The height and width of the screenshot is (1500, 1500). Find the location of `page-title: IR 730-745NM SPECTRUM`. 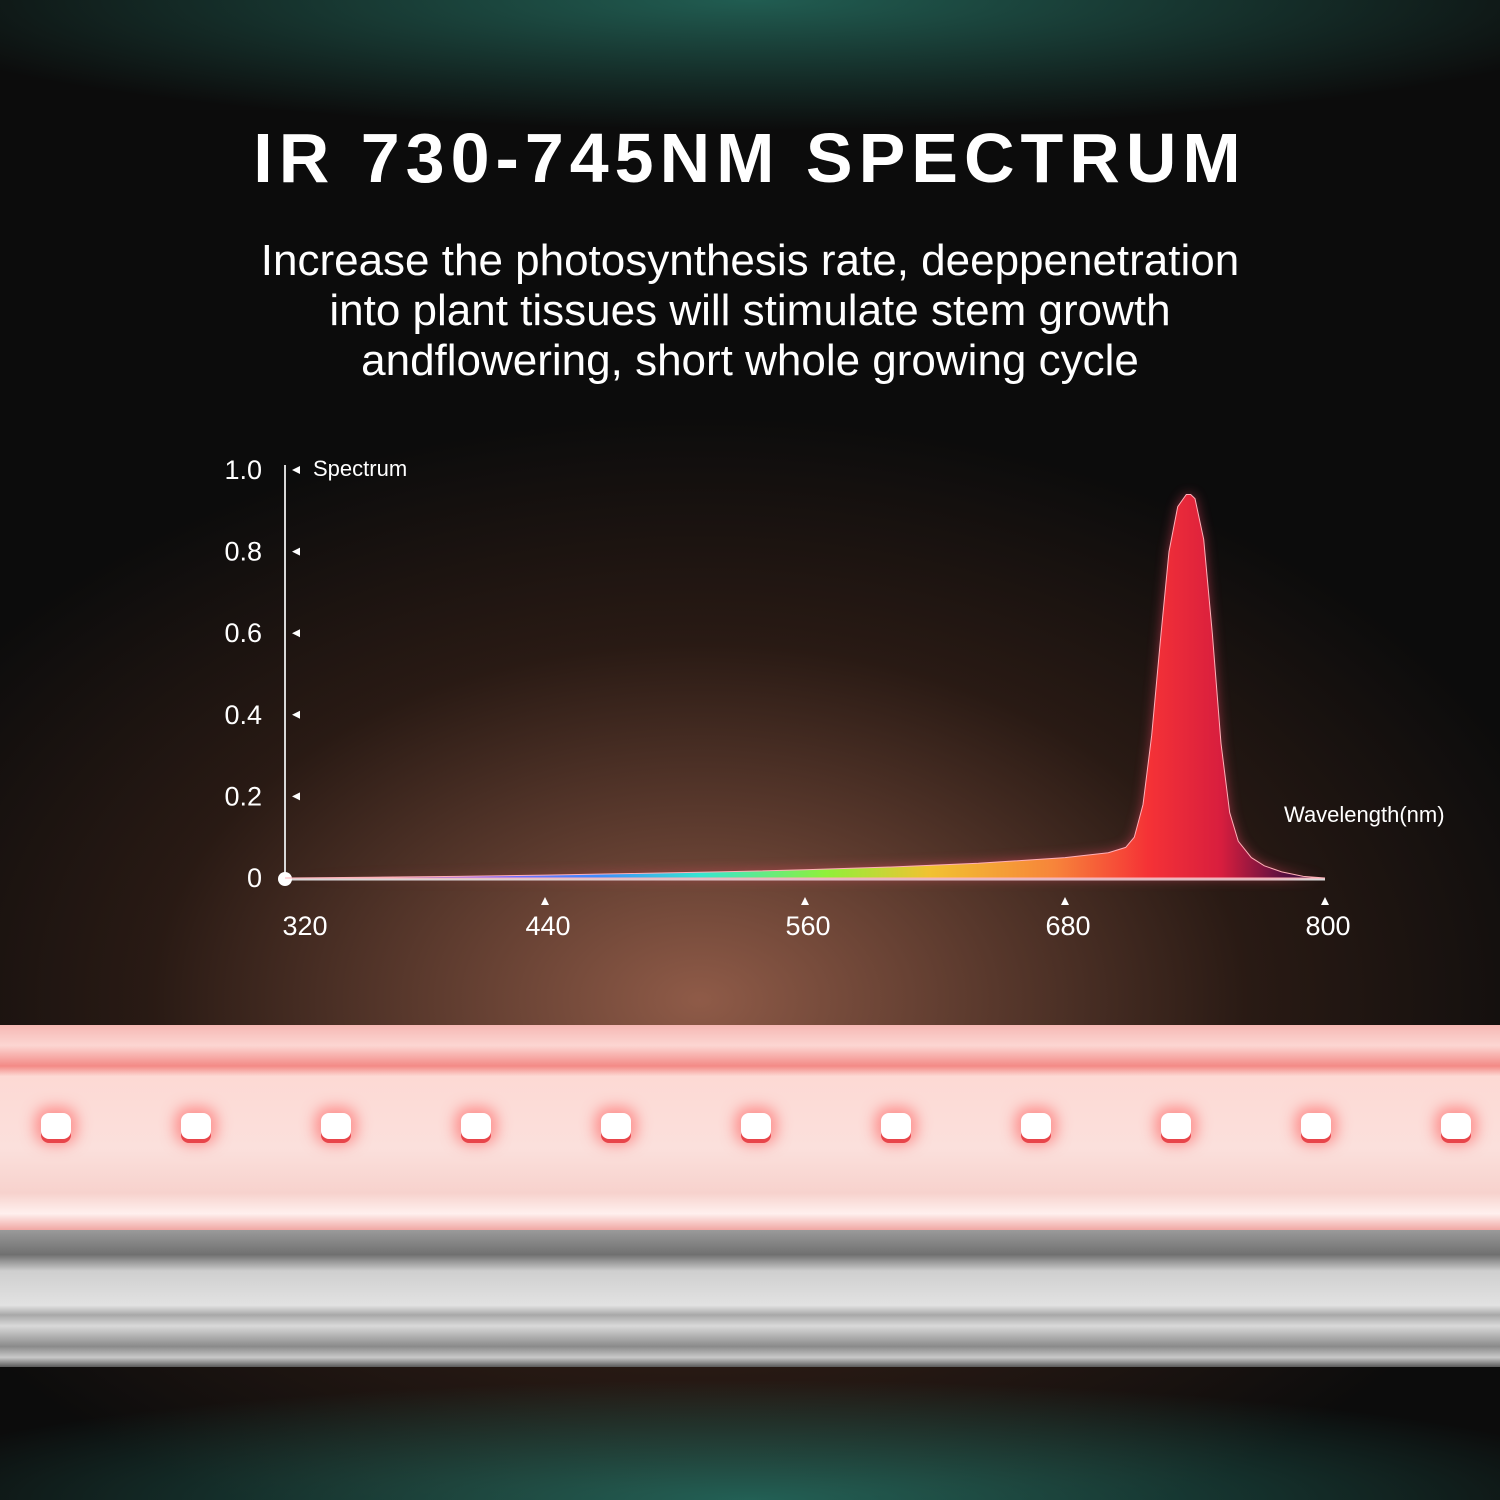

page-title: IR 730-745NM SPECTRUM is located at coordinates (750, 158).